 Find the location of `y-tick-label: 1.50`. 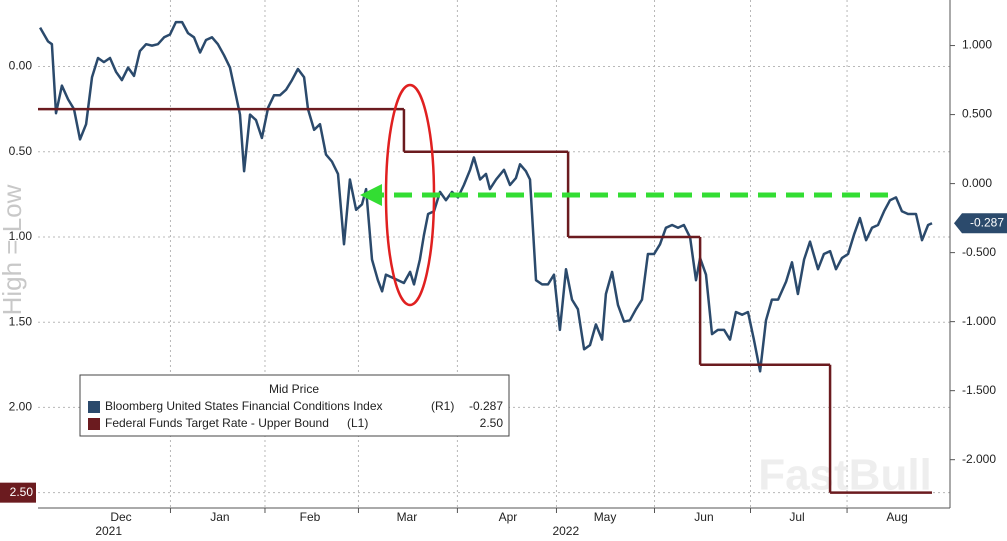

y-tick-label: 1.50 is located at coordinates (21, 321).